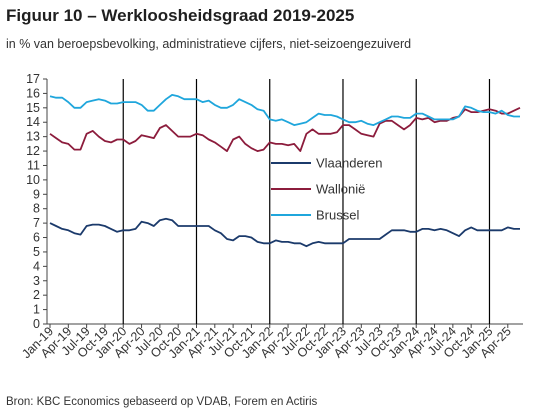 This screenshot has height=417, width=542. Describe the element at coordinates (33, 180) in the screenshot. I see `y-tick-label: 10` at that location.